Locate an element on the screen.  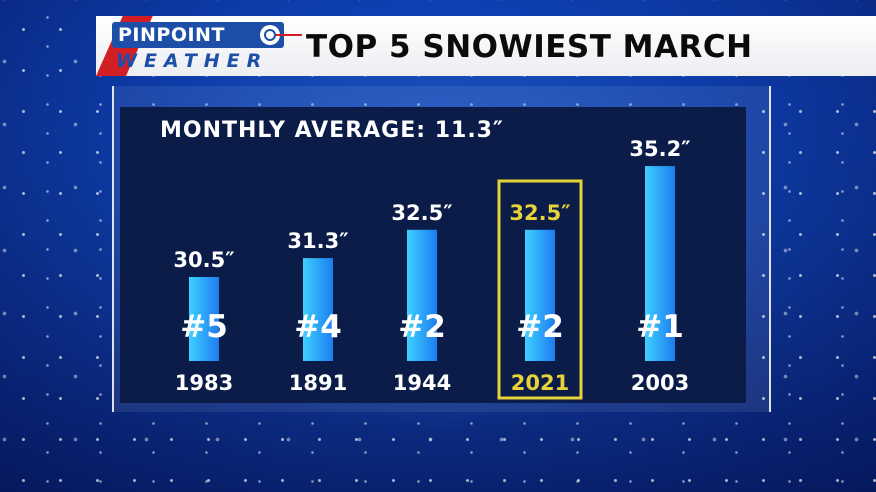
year-label: 1891 is located at coordinates (318, 383).